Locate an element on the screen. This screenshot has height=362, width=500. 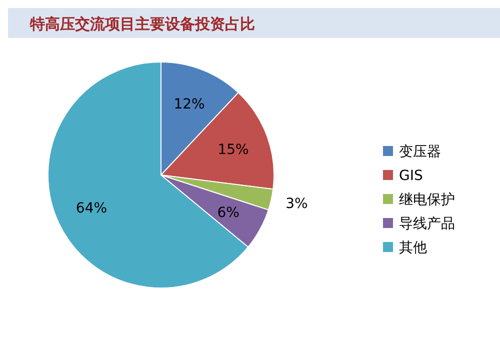
legend-label: 导线产品 is located at coordinates (427, 224).